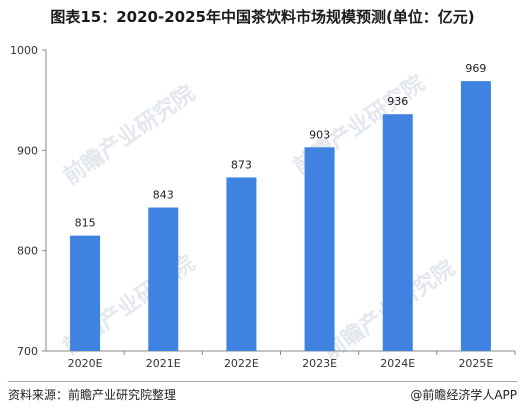 The image size is (525, 412). Describe the element at coordinates (85, 223) in the screenshot. I see `data-label: 815` at that location.